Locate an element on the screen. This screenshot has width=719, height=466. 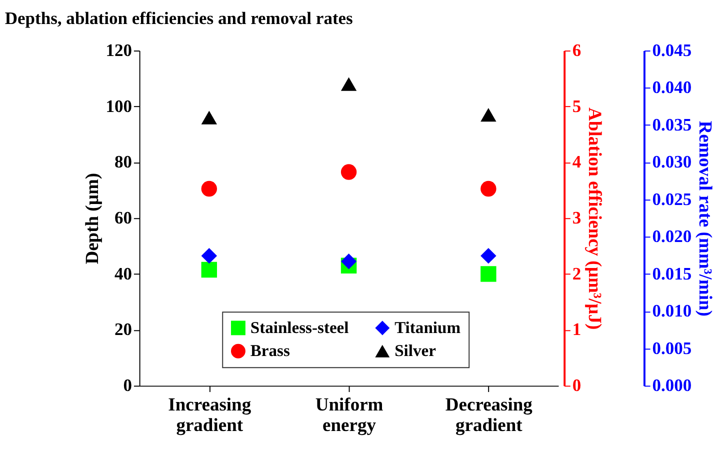
legend-label: Brass is located at coordinates (270, 350).